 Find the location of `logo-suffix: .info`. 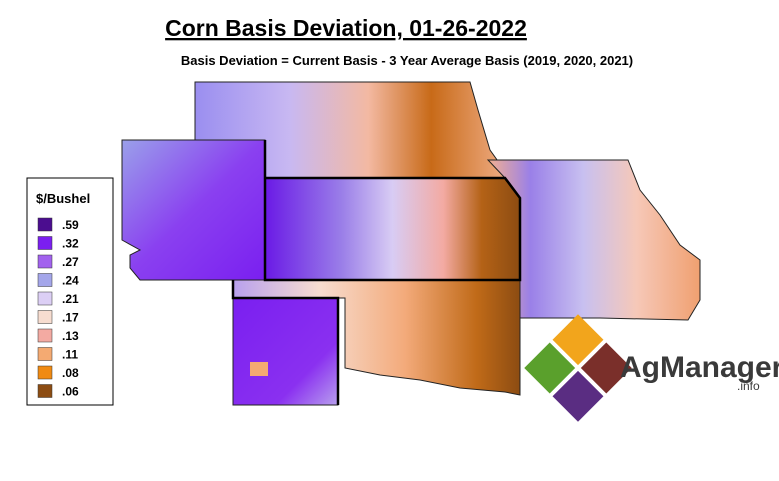

logo-suffix: .info is located at coordinates (748, 386).